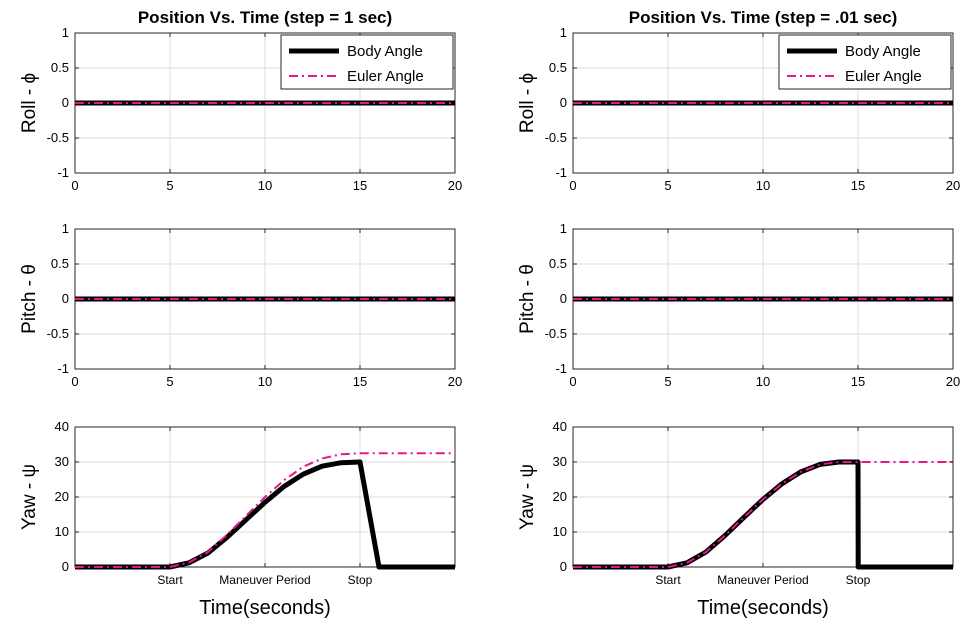 The width and height of the screenshot is (967, 626). What do you see at coordinates (265, 17) in the screenshot?
I see `chart-title: Position Vs. Time (step = 1 sec)` at bounding box center [265, 17].